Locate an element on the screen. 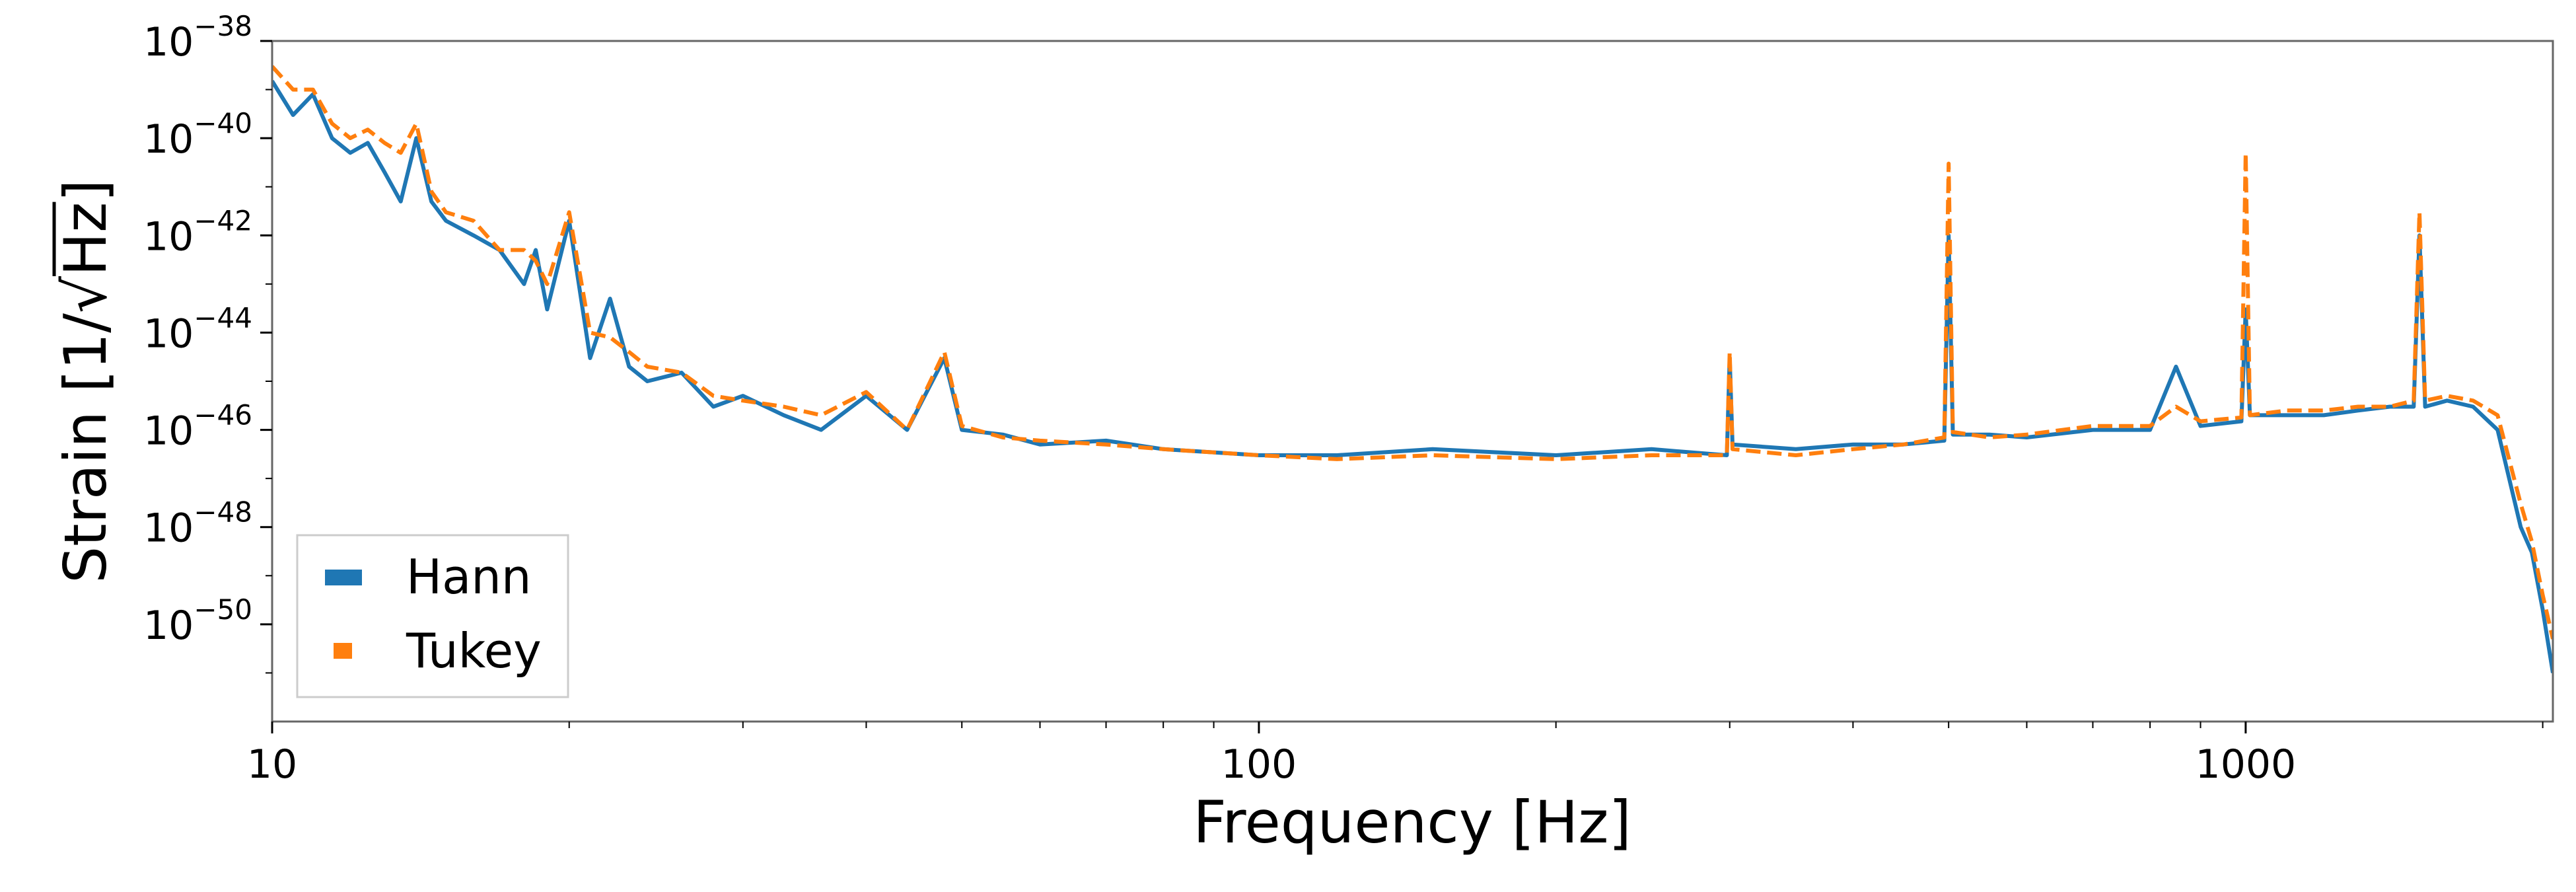 The width and height of the screenshot is (2576, 892). x-axis-ticks: 10 100 1000 is located at coordinates (1396, 755).